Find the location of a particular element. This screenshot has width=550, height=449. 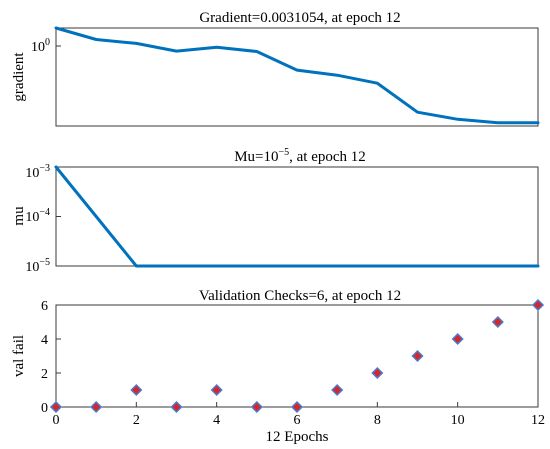

mu-ytick-exp: −3 is located at coordinates (44, 168).